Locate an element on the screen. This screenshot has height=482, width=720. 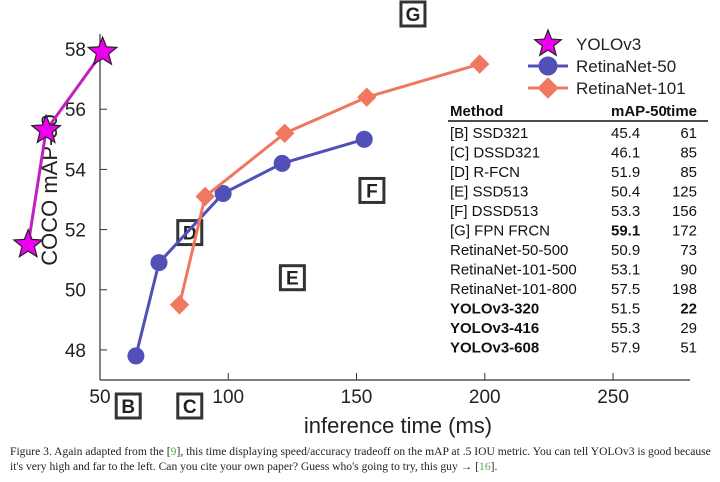
table-cell-time: 51 is located at coordinates (688, 348).